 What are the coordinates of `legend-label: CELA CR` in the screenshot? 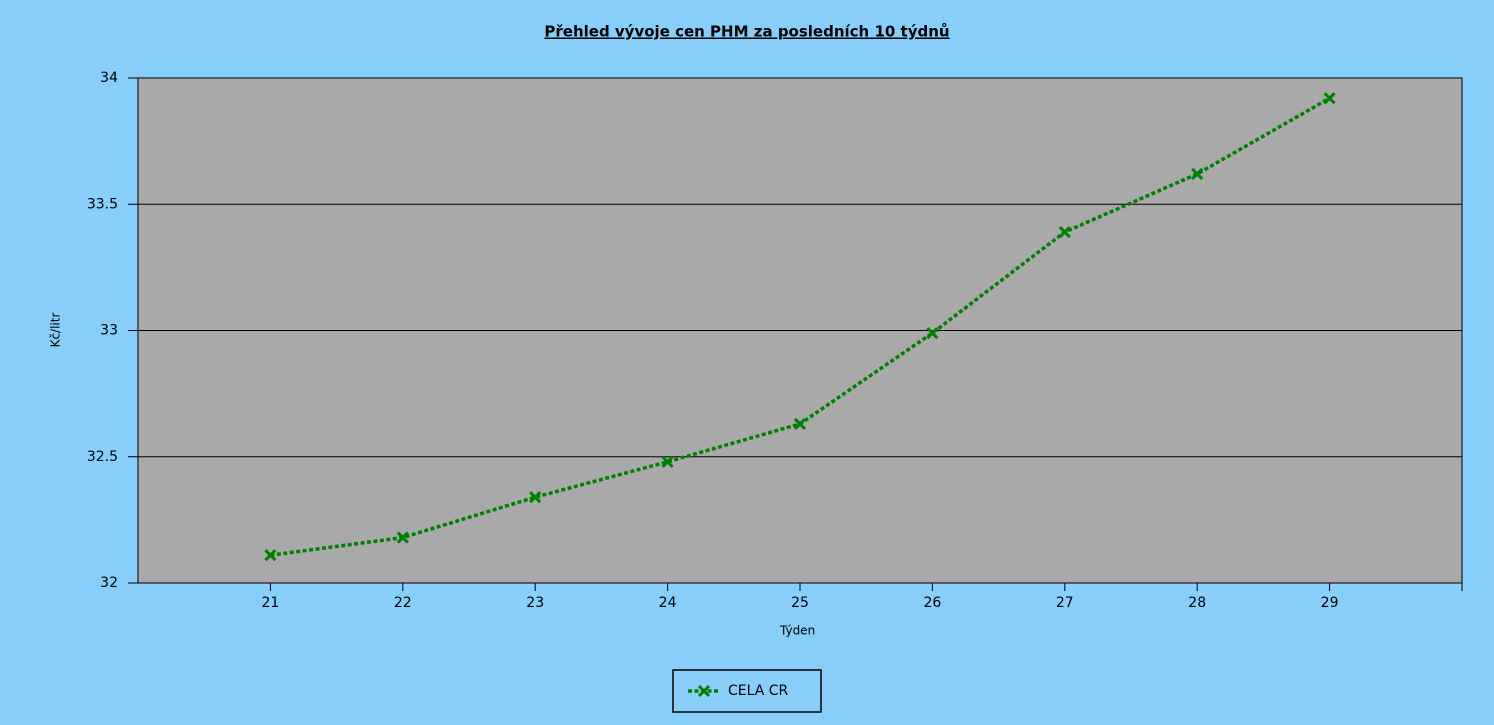 It's located at (758, 691).